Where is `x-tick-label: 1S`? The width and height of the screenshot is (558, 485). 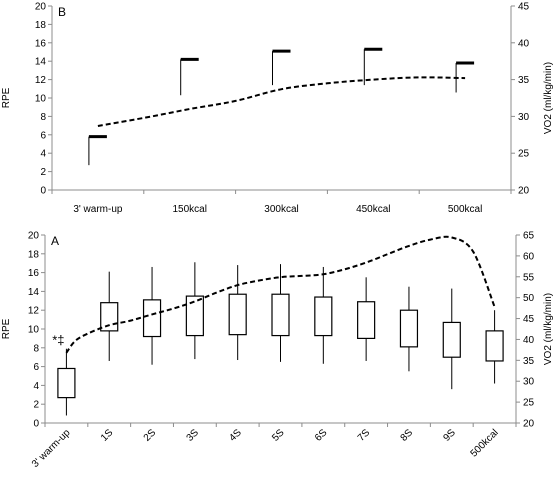
x-tick-label: 1S is located at coordinates (107, 435).